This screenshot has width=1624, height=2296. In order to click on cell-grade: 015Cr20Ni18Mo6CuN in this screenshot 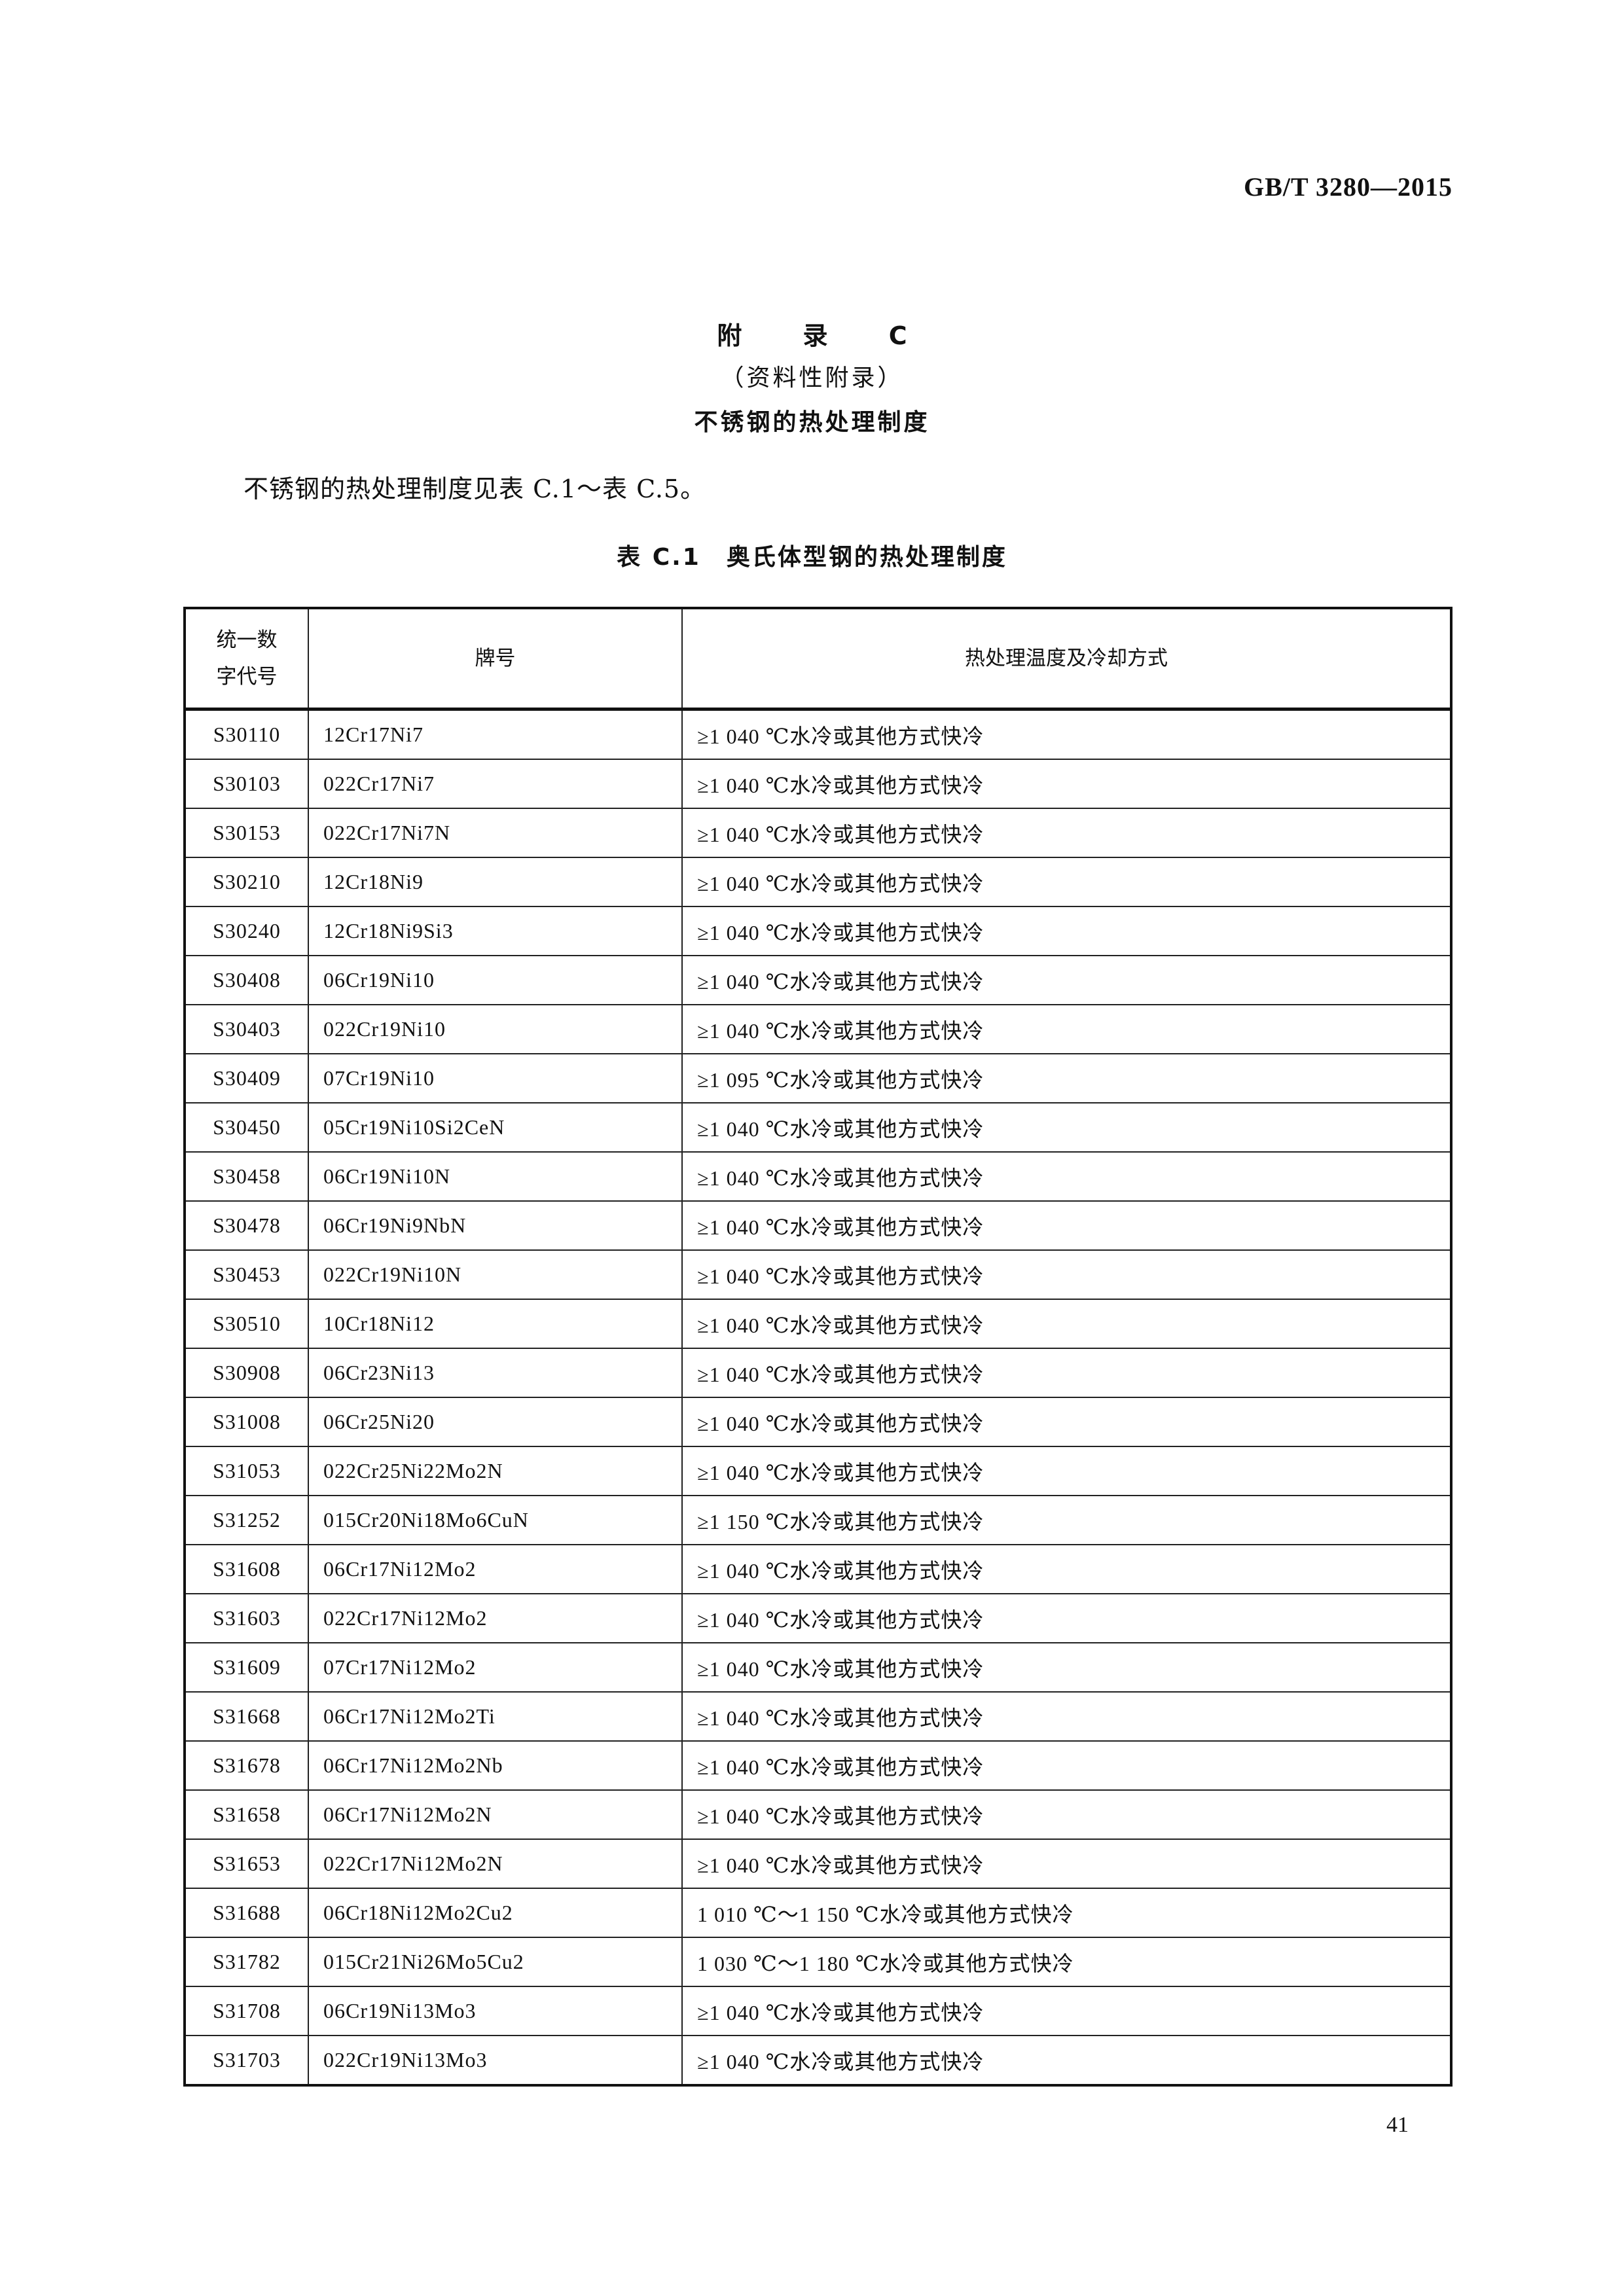, I will do `click(495, 1520)`.